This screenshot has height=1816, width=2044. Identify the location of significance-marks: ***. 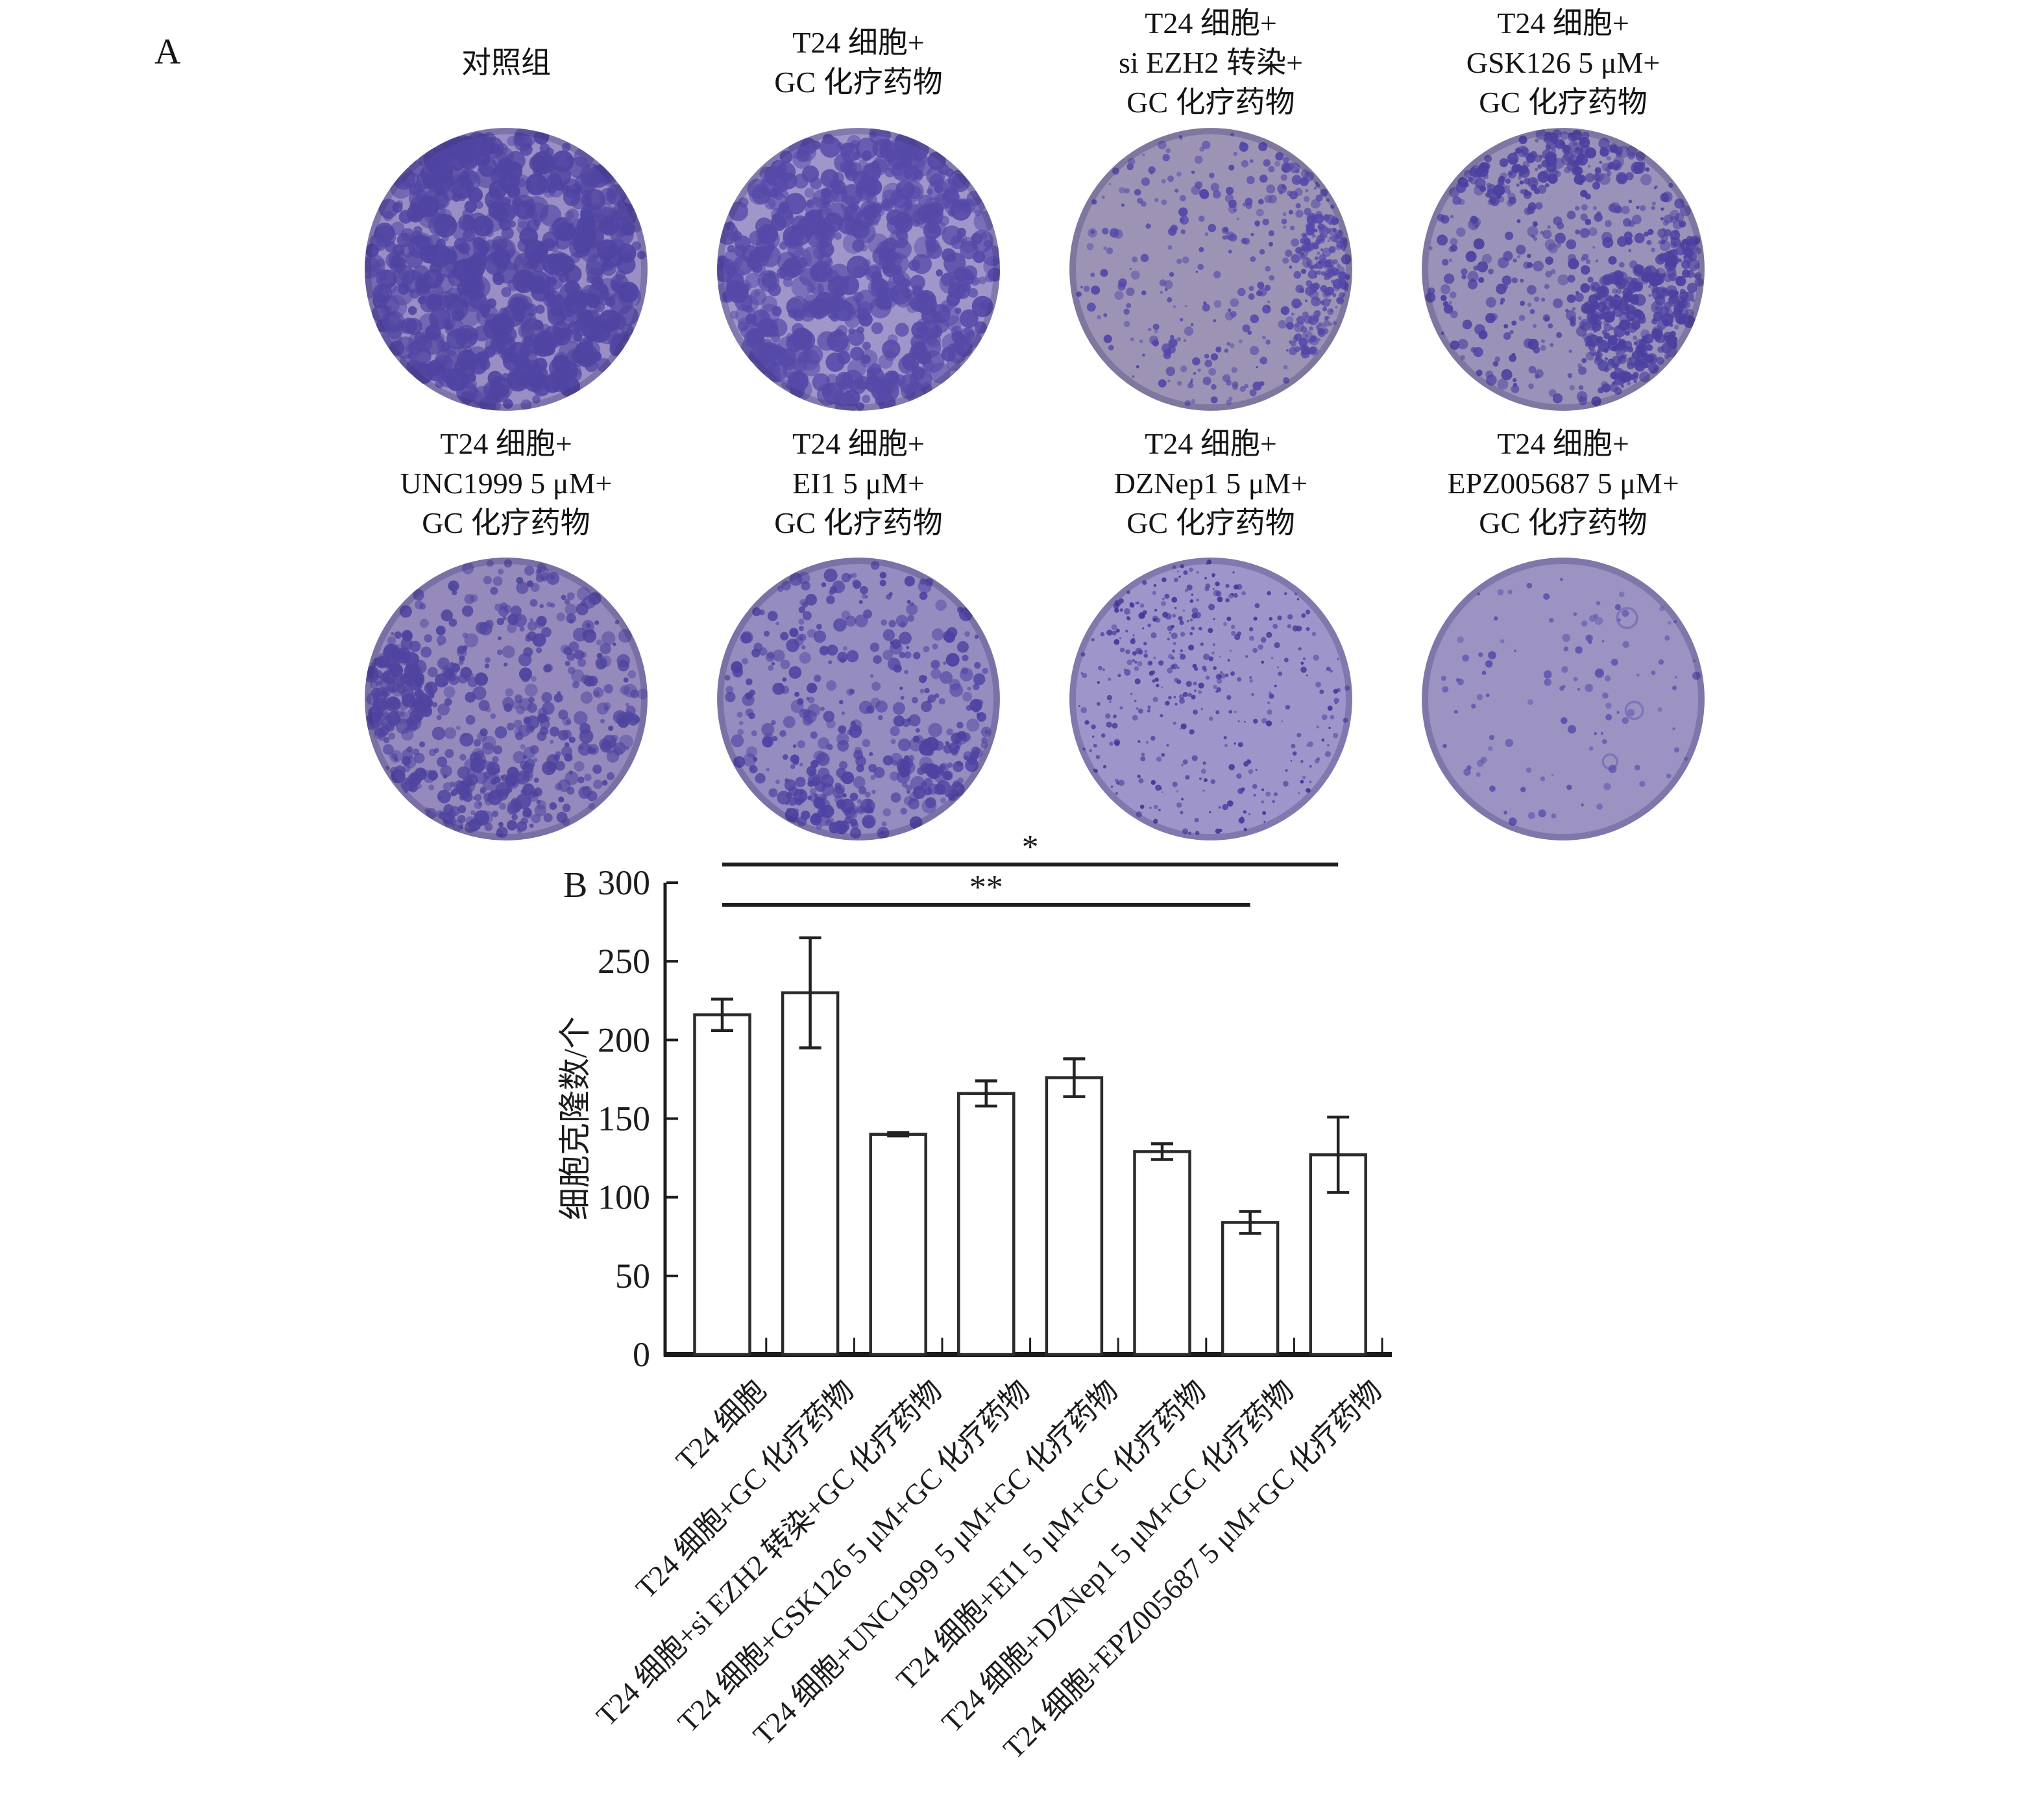
(1030, 868).